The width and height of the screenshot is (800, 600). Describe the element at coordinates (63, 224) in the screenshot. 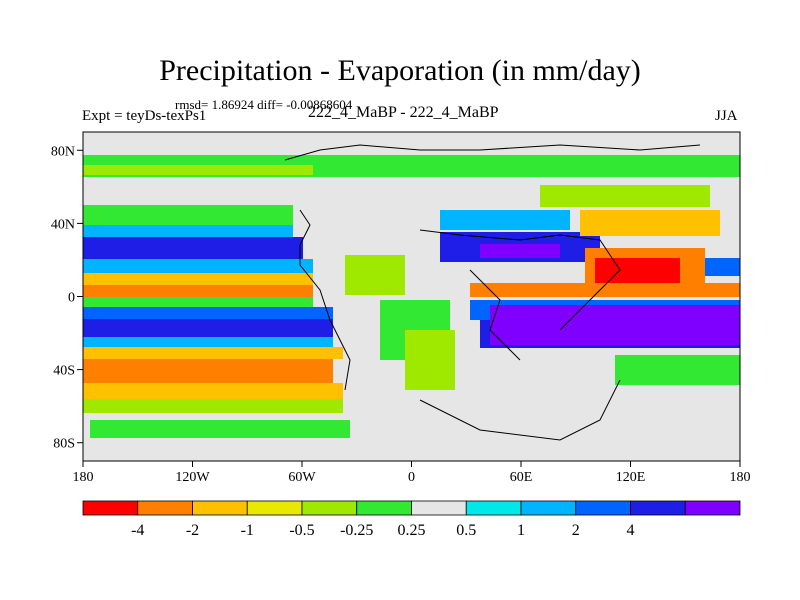

I see `y-tick-label: 40N` at that location.